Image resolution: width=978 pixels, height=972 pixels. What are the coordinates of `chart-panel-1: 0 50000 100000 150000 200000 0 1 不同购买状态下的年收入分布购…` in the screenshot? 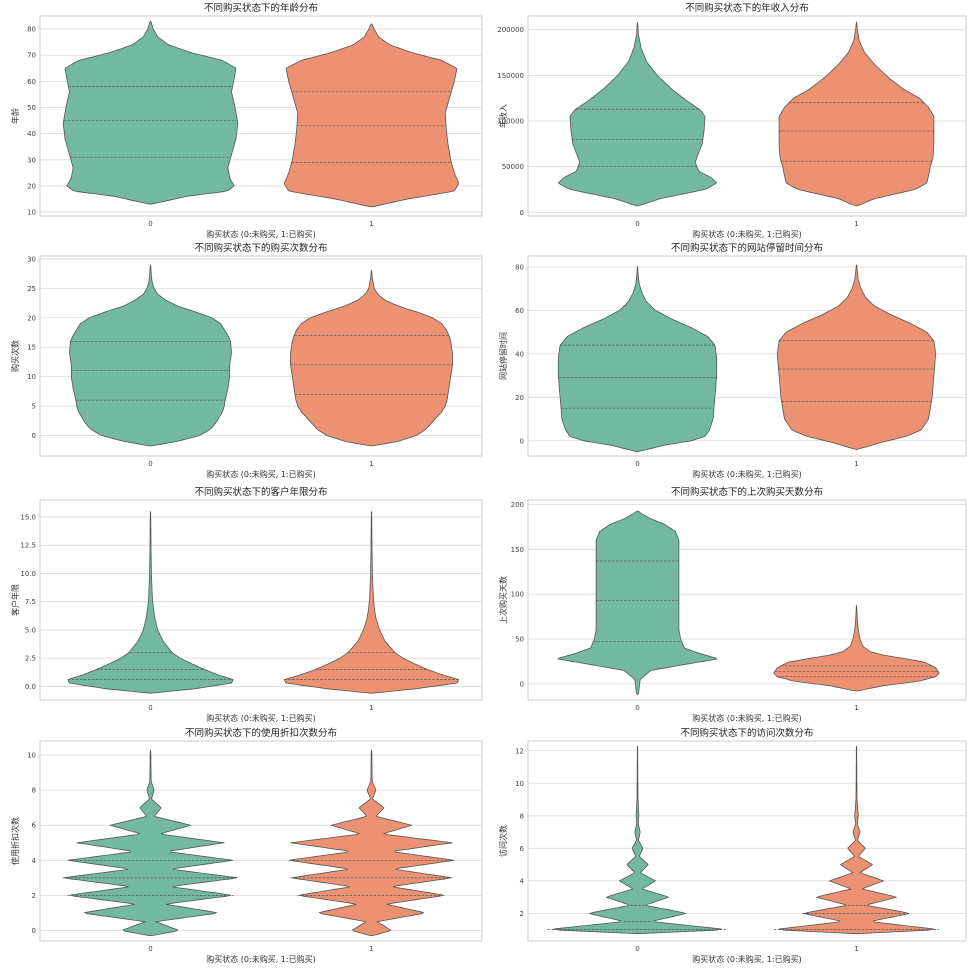 It's located at (732, 120).